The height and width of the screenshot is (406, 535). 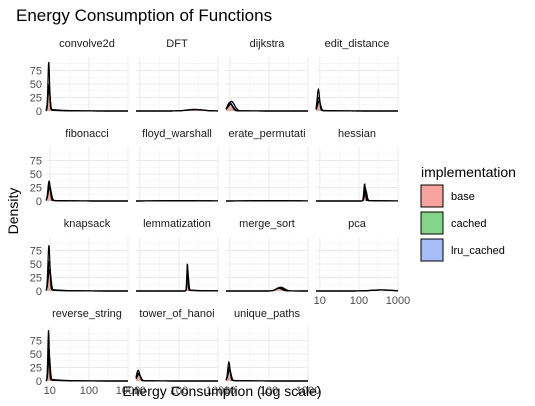 I want to click on legend-label: base, so click(x=463, y=197).